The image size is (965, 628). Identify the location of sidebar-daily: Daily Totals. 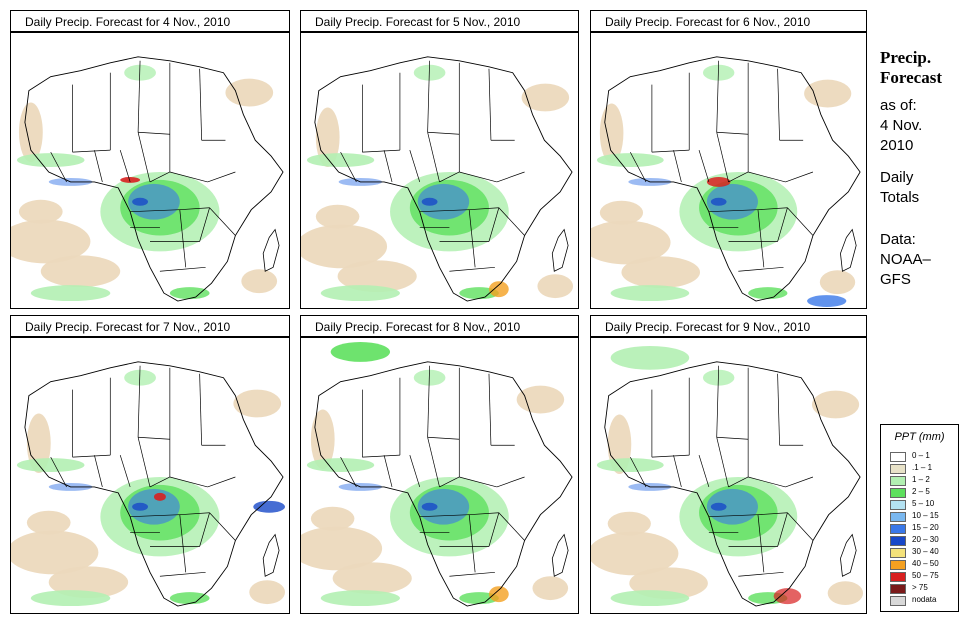
(899, 188).